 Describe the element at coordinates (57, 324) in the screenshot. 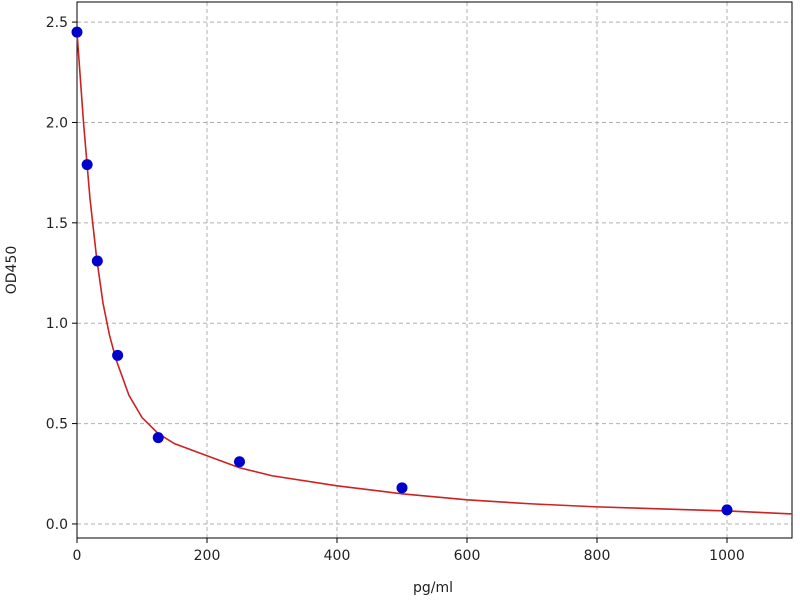

I see `y-tick-label: 1.0` at that location.